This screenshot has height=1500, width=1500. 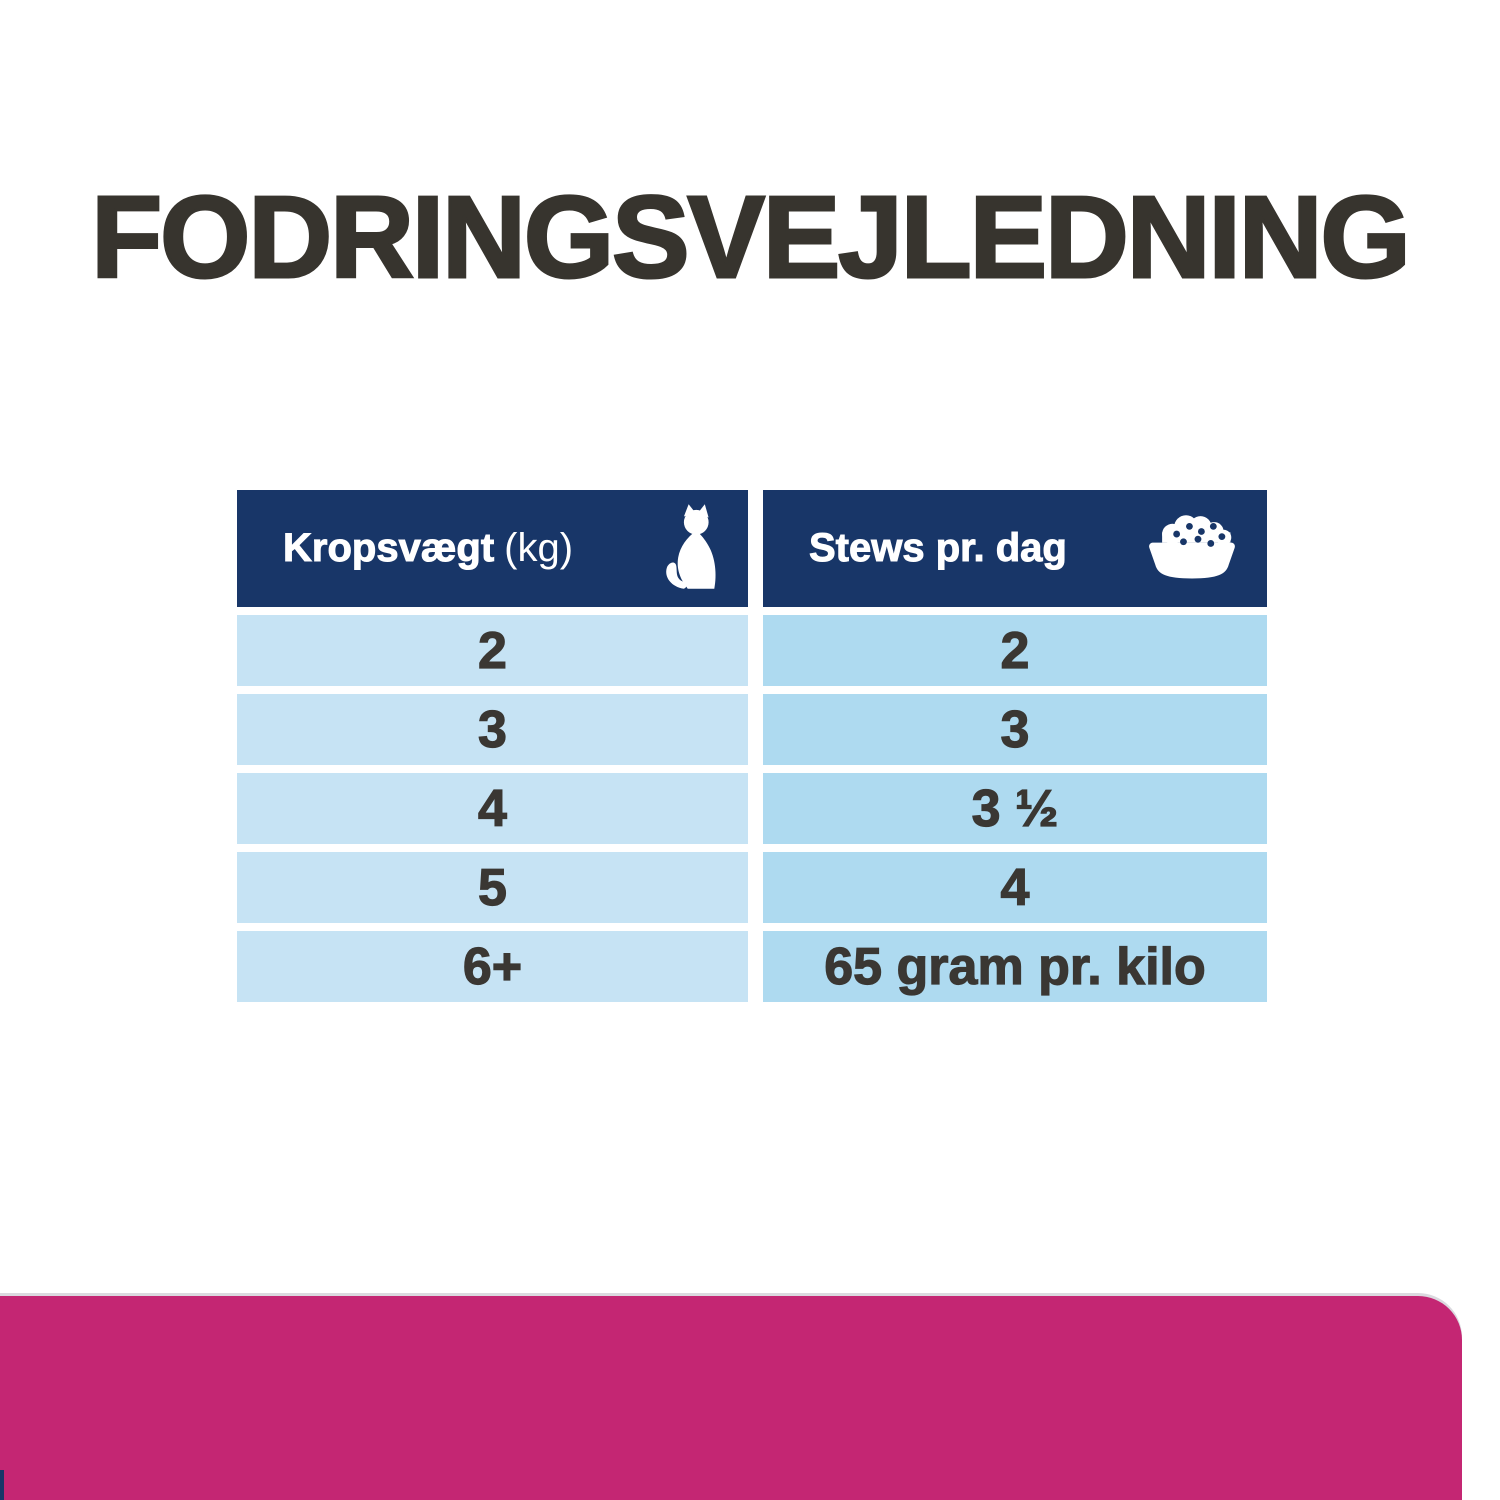 I want to click on table-row: 2 2, so click(x=752, y=650).